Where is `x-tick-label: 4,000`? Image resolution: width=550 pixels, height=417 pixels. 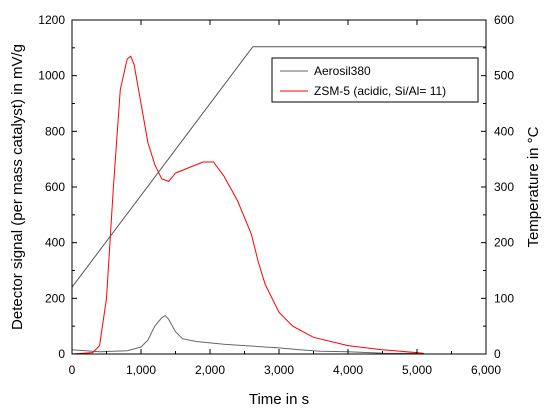 x-tick-label: 4,000 is located at coordinates (348, 370).